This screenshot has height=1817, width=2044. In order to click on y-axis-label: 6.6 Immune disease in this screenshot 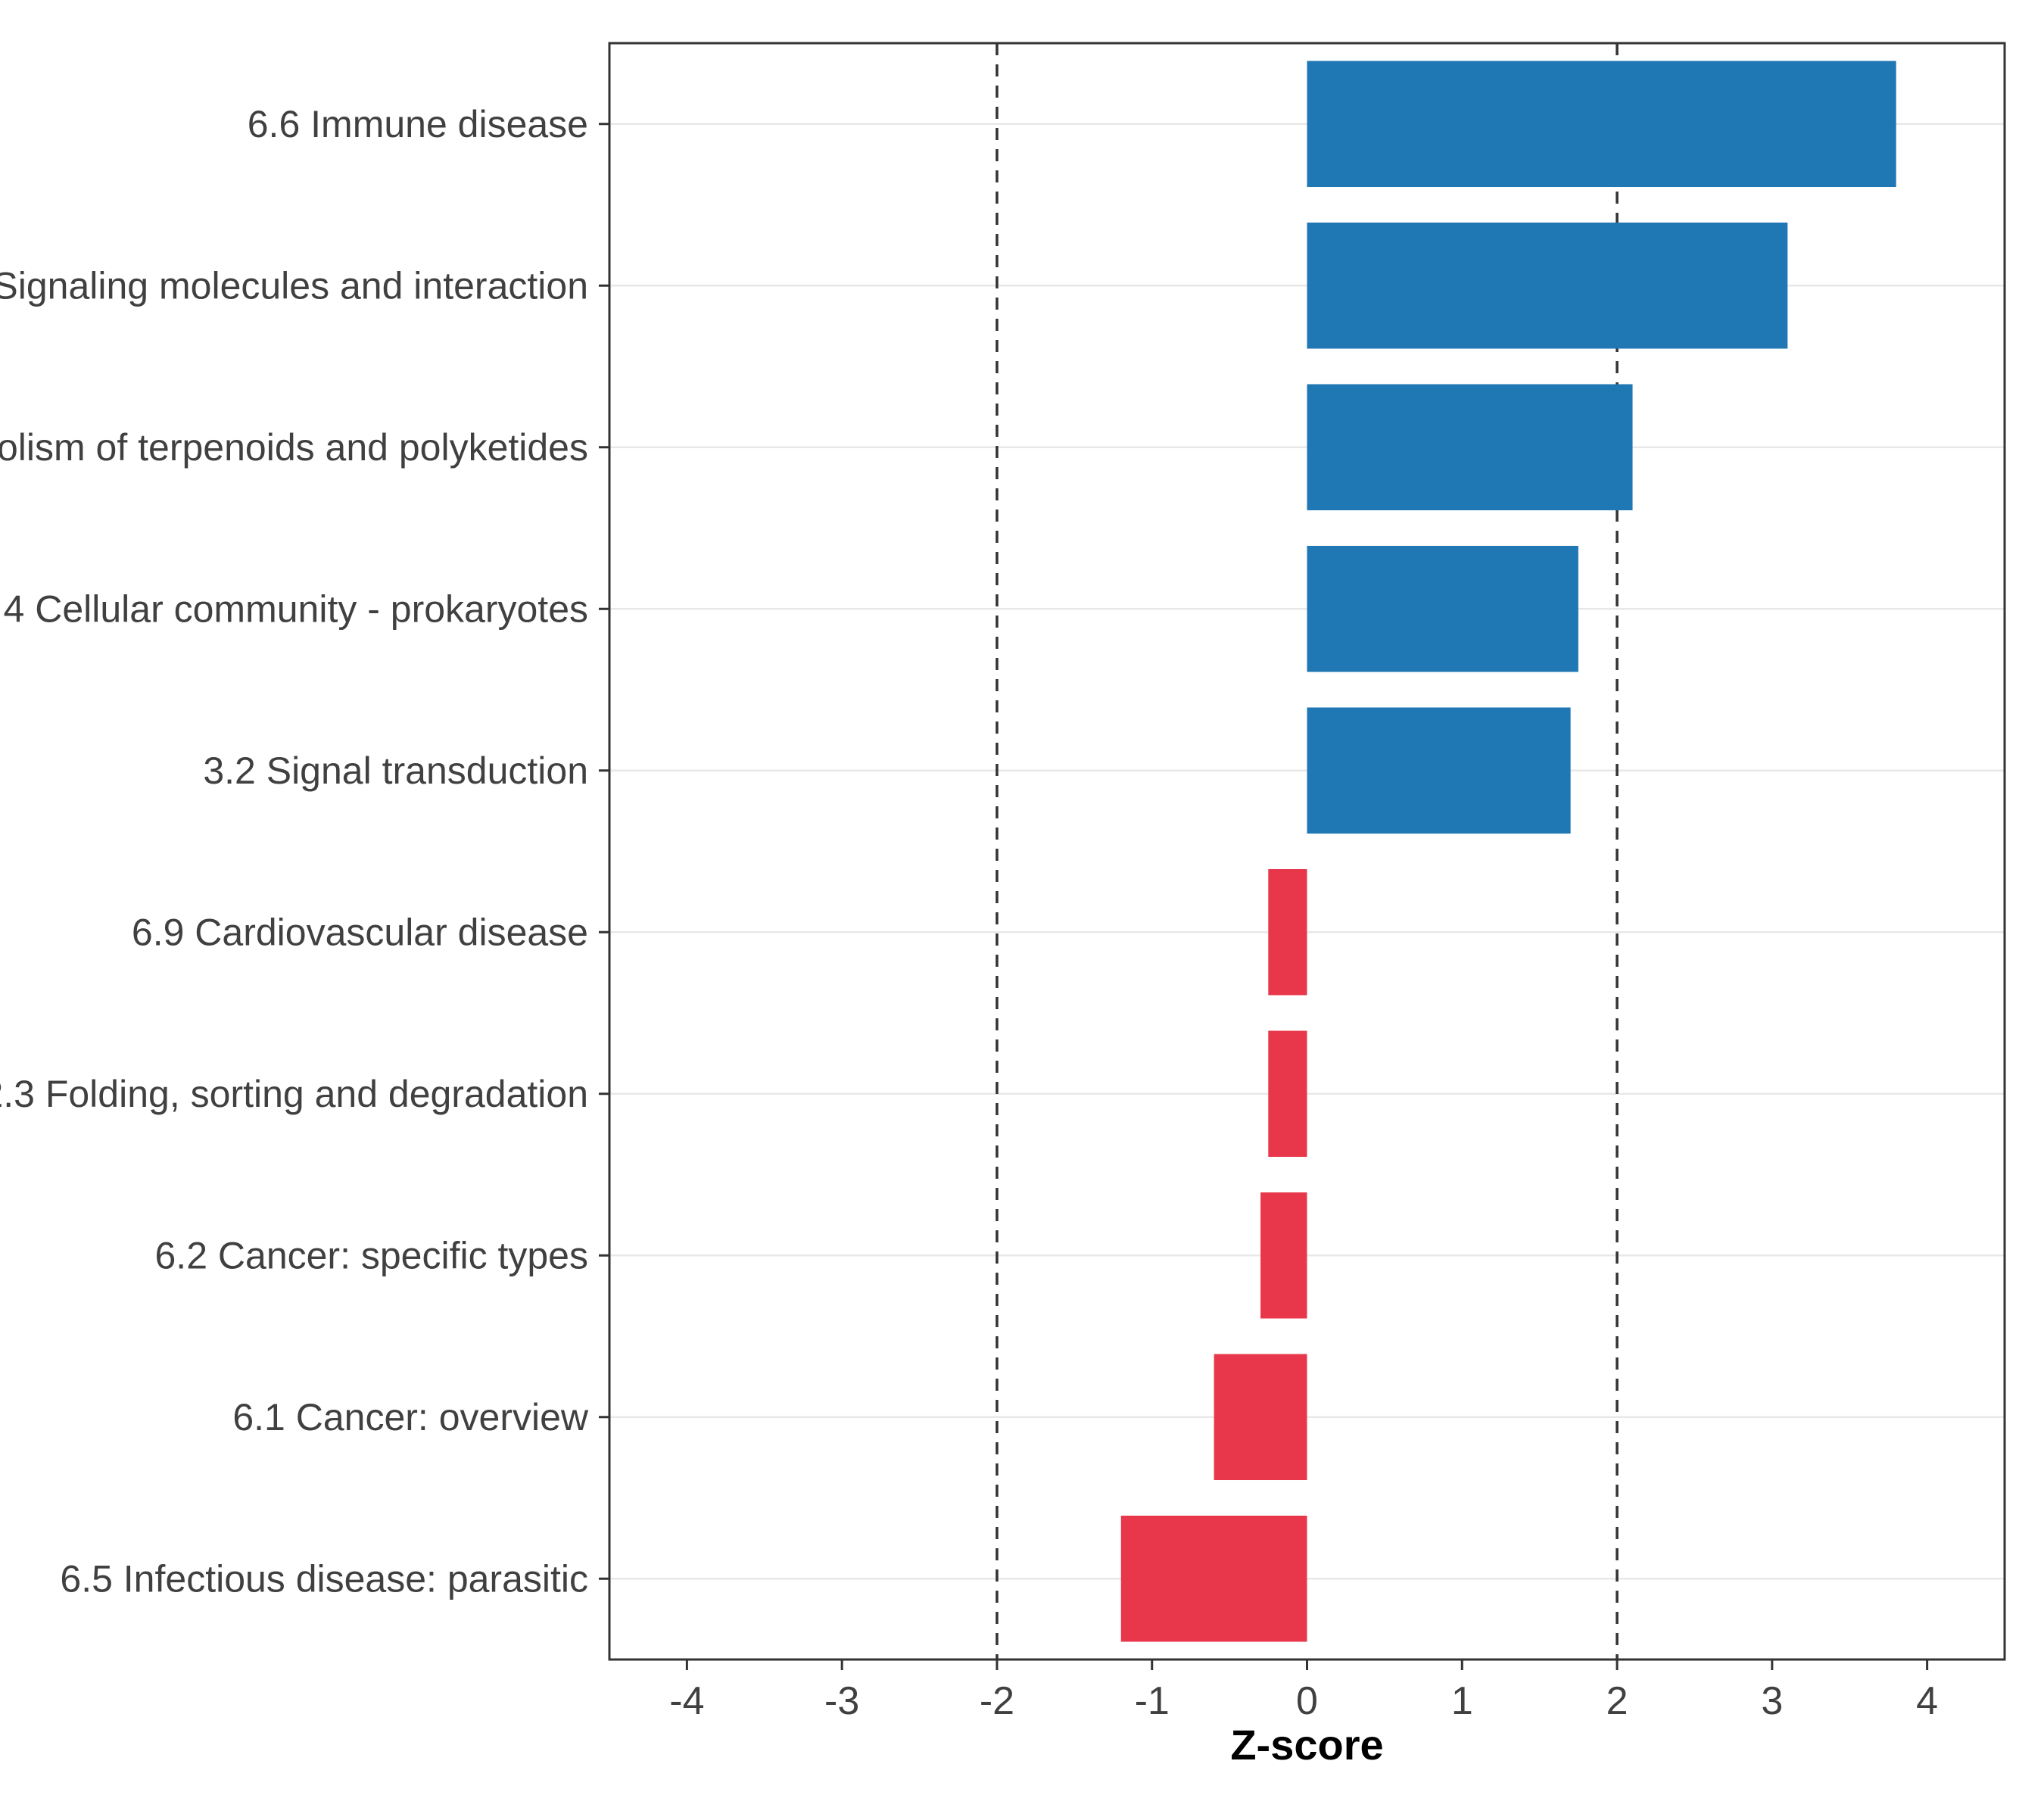, I will do `click(418, 124)`.